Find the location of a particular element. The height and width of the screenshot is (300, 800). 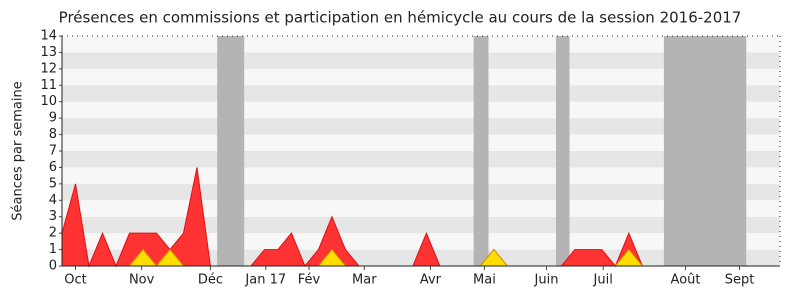

y-tick-label: 11 is located at coordinates (48, 85).